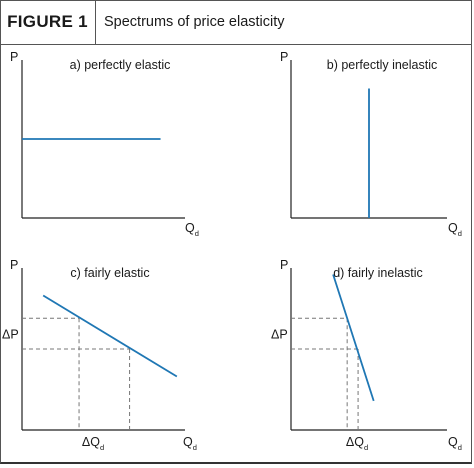 This screenshot has width=474, height=468. What do you see at coordinates (378, 273) in the screenshot?
I see `panel-title: d) fairly inelastic` at bounding box center [378, 273].